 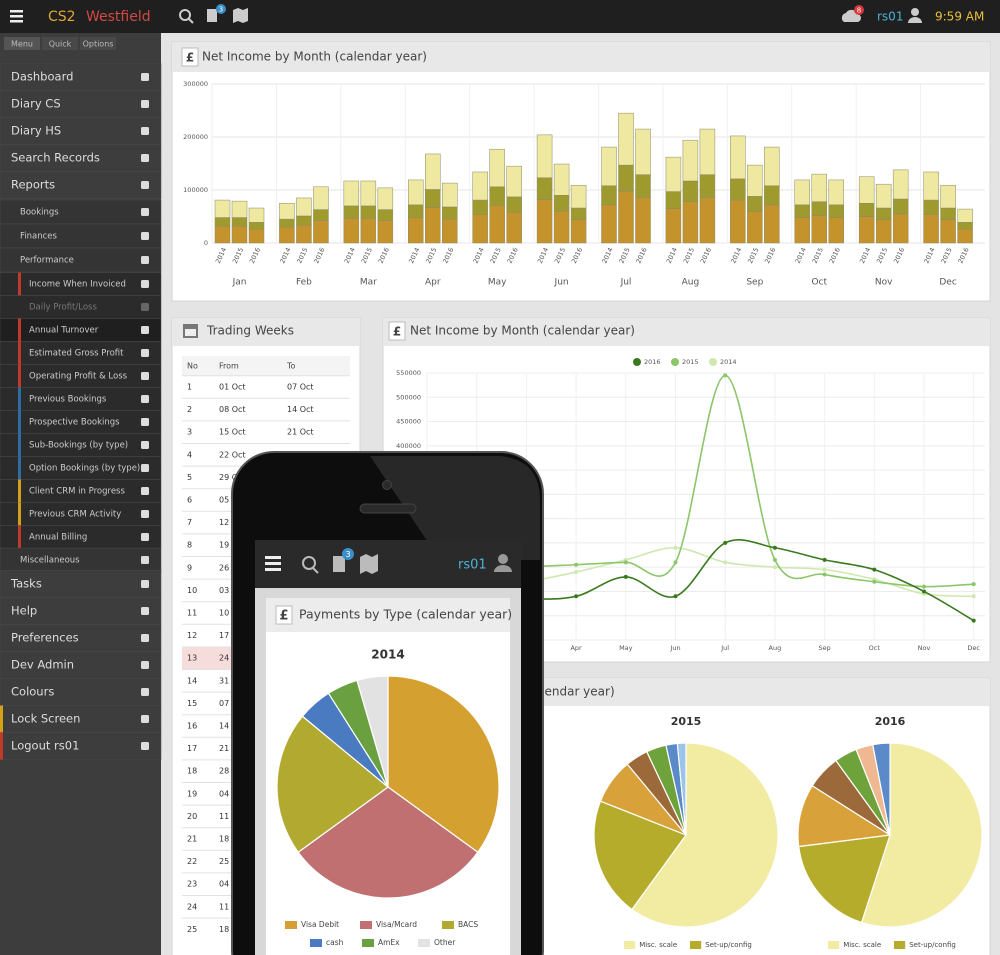 What do you see at coordinates (192, 748) in the screenshot?
I see `table-cell: 17` at bounding box center [192, 748].